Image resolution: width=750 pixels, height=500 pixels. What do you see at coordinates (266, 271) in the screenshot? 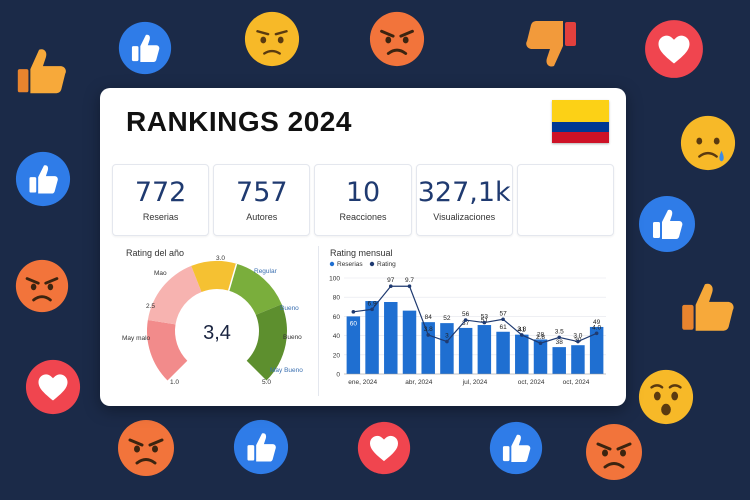
I see `gauge-label: Regular` at bounding box center [266, 271].